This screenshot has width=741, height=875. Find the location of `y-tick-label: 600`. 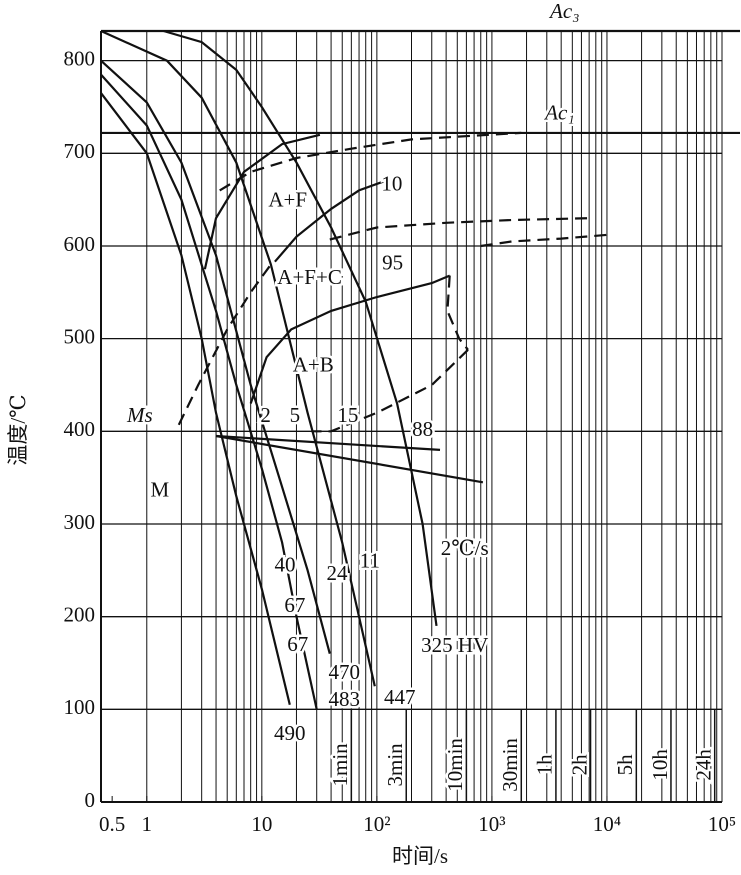

y-tick-label: 600 is located at coordinates (80, 244).